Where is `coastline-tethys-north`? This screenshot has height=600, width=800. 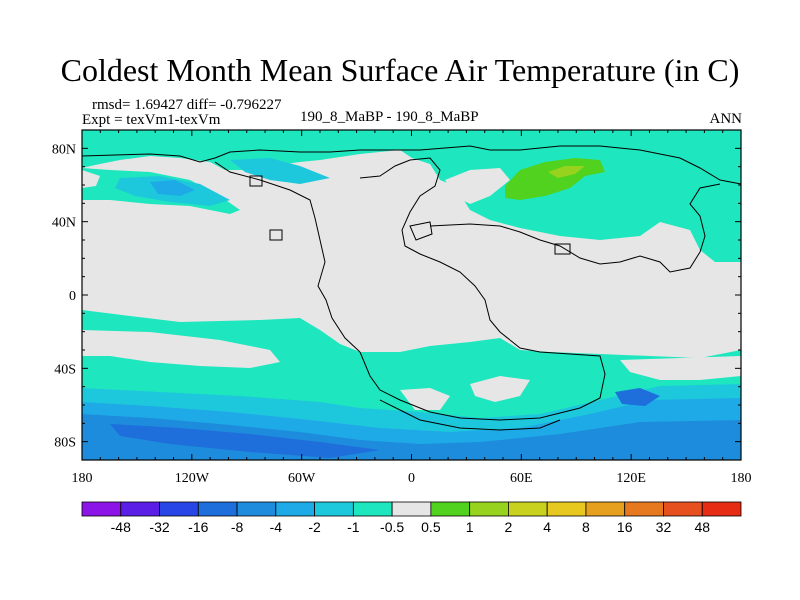 coastline-tethys-north is located at coordinates (435, 249).